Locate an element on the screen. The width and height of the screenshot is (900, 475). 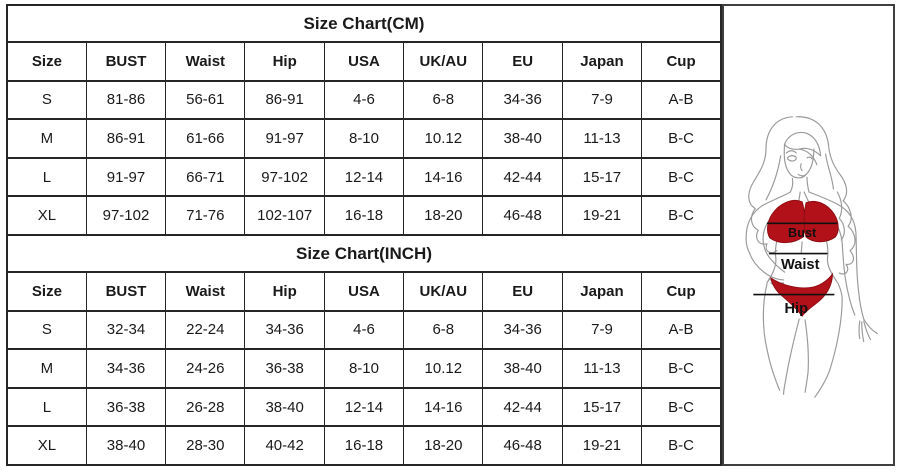
table-row: M 34-36 24-26 36-38 8-10 10.12 38-40 11-13 B-C is located at coordinates (364, 368).